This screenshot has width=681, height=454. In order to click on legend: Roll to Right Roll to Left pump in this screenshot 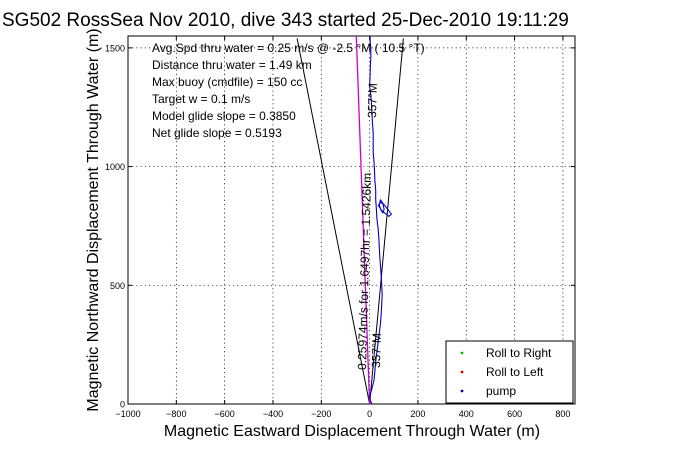, I will do `click(509, 372)`.